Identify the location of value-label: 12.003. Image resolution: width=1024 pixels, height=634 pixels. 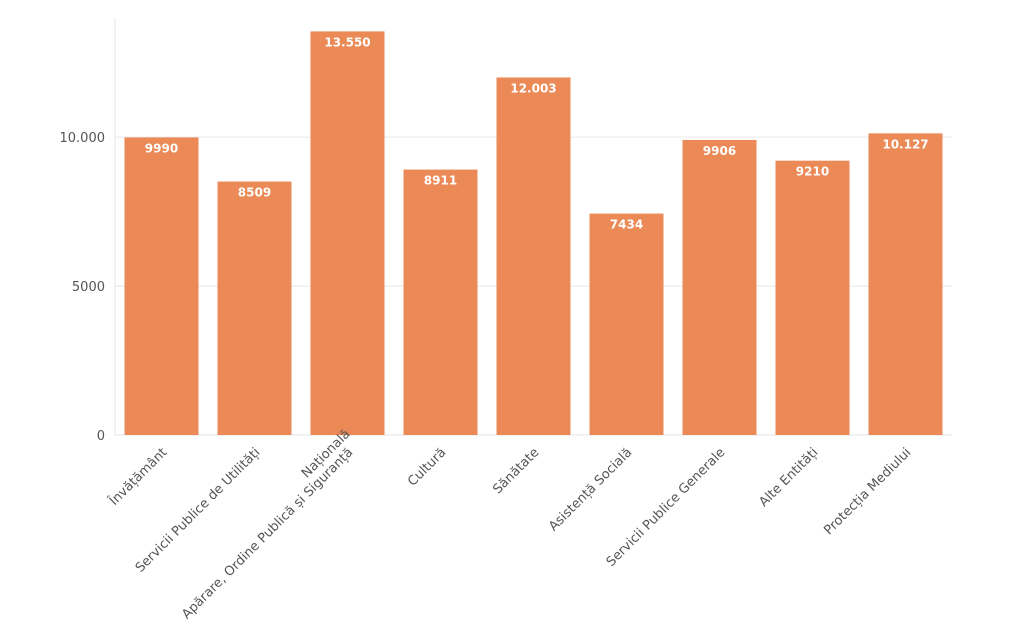
(533, 88).